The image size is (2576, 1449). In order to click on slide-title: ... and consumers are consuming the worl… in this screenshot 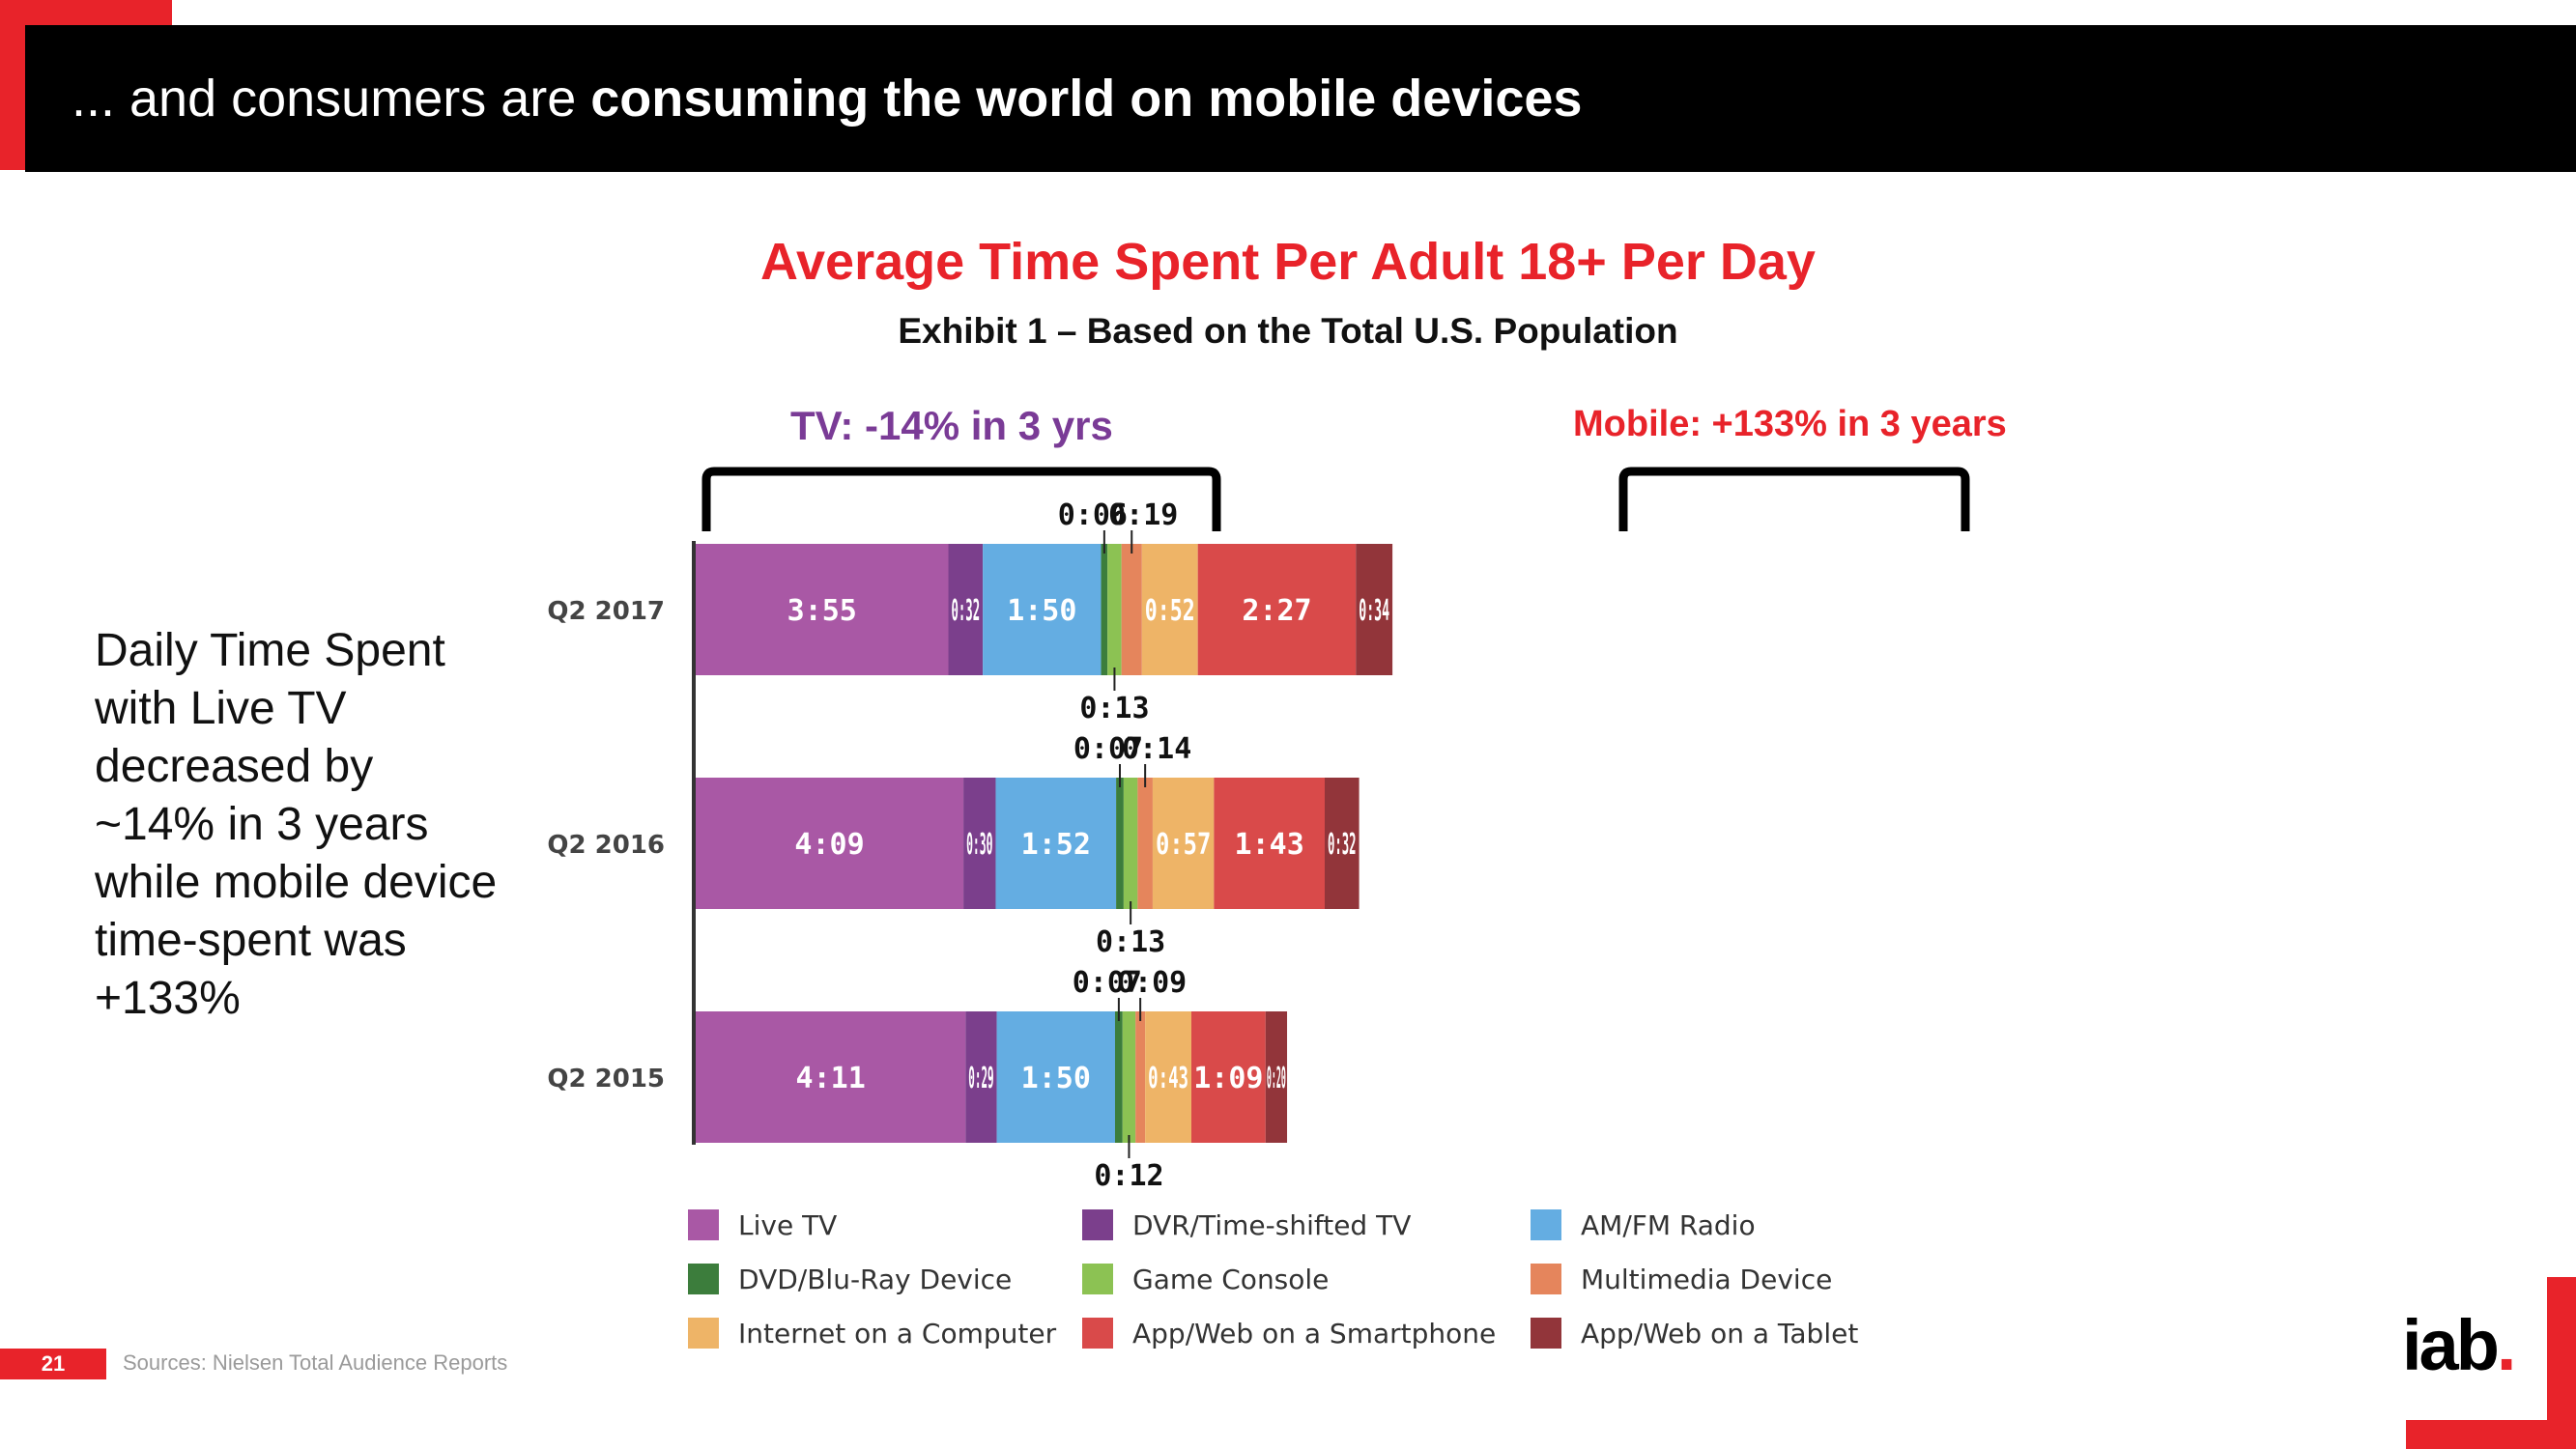, I will do `click(827, 98)`.